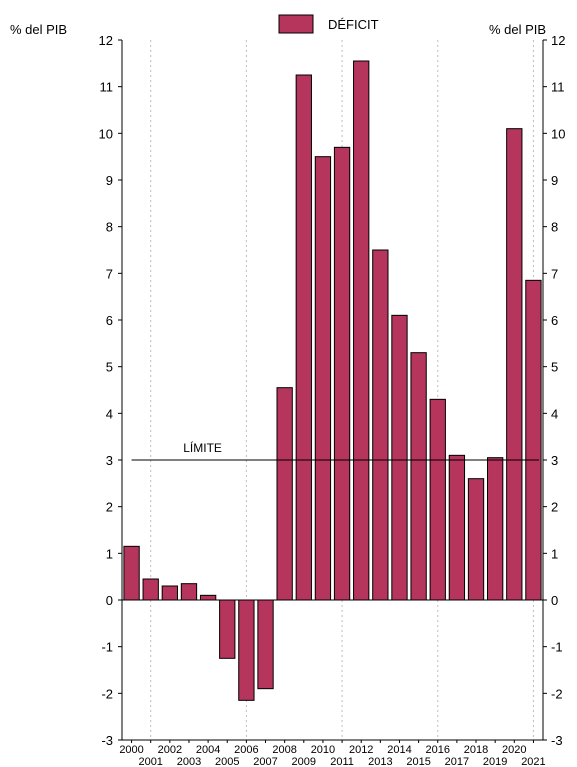  What do you see at coordinates (296, 24) in the screenshot?
I see `legend-swatch` at bounding box center [296, 24].